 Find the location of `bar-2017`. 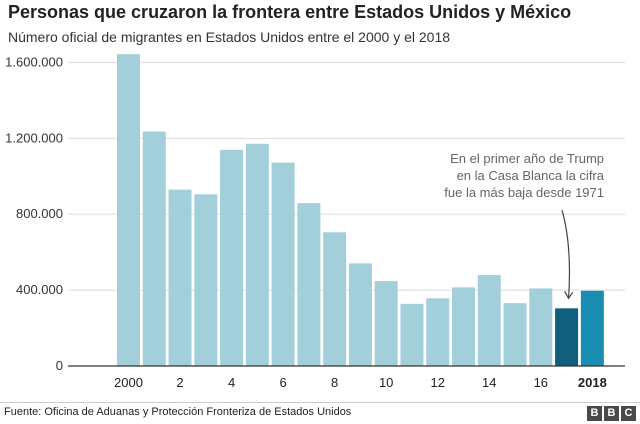

bar-2017 is located at coordinates (567, 337).